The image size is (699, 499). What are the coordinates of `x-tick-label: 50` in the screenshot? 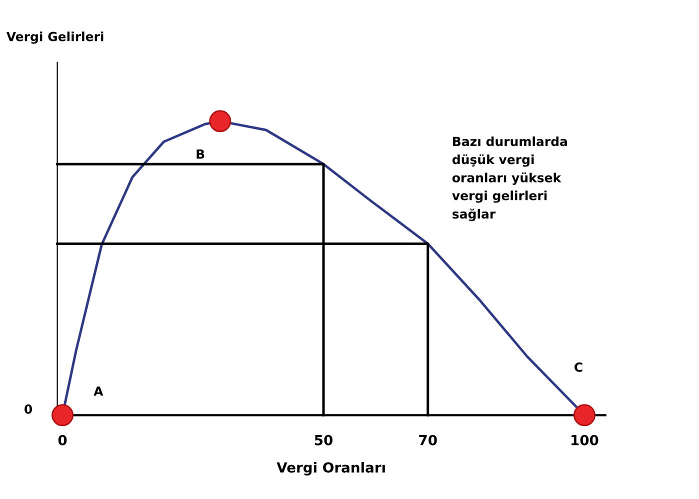 It's located at (323, 440).